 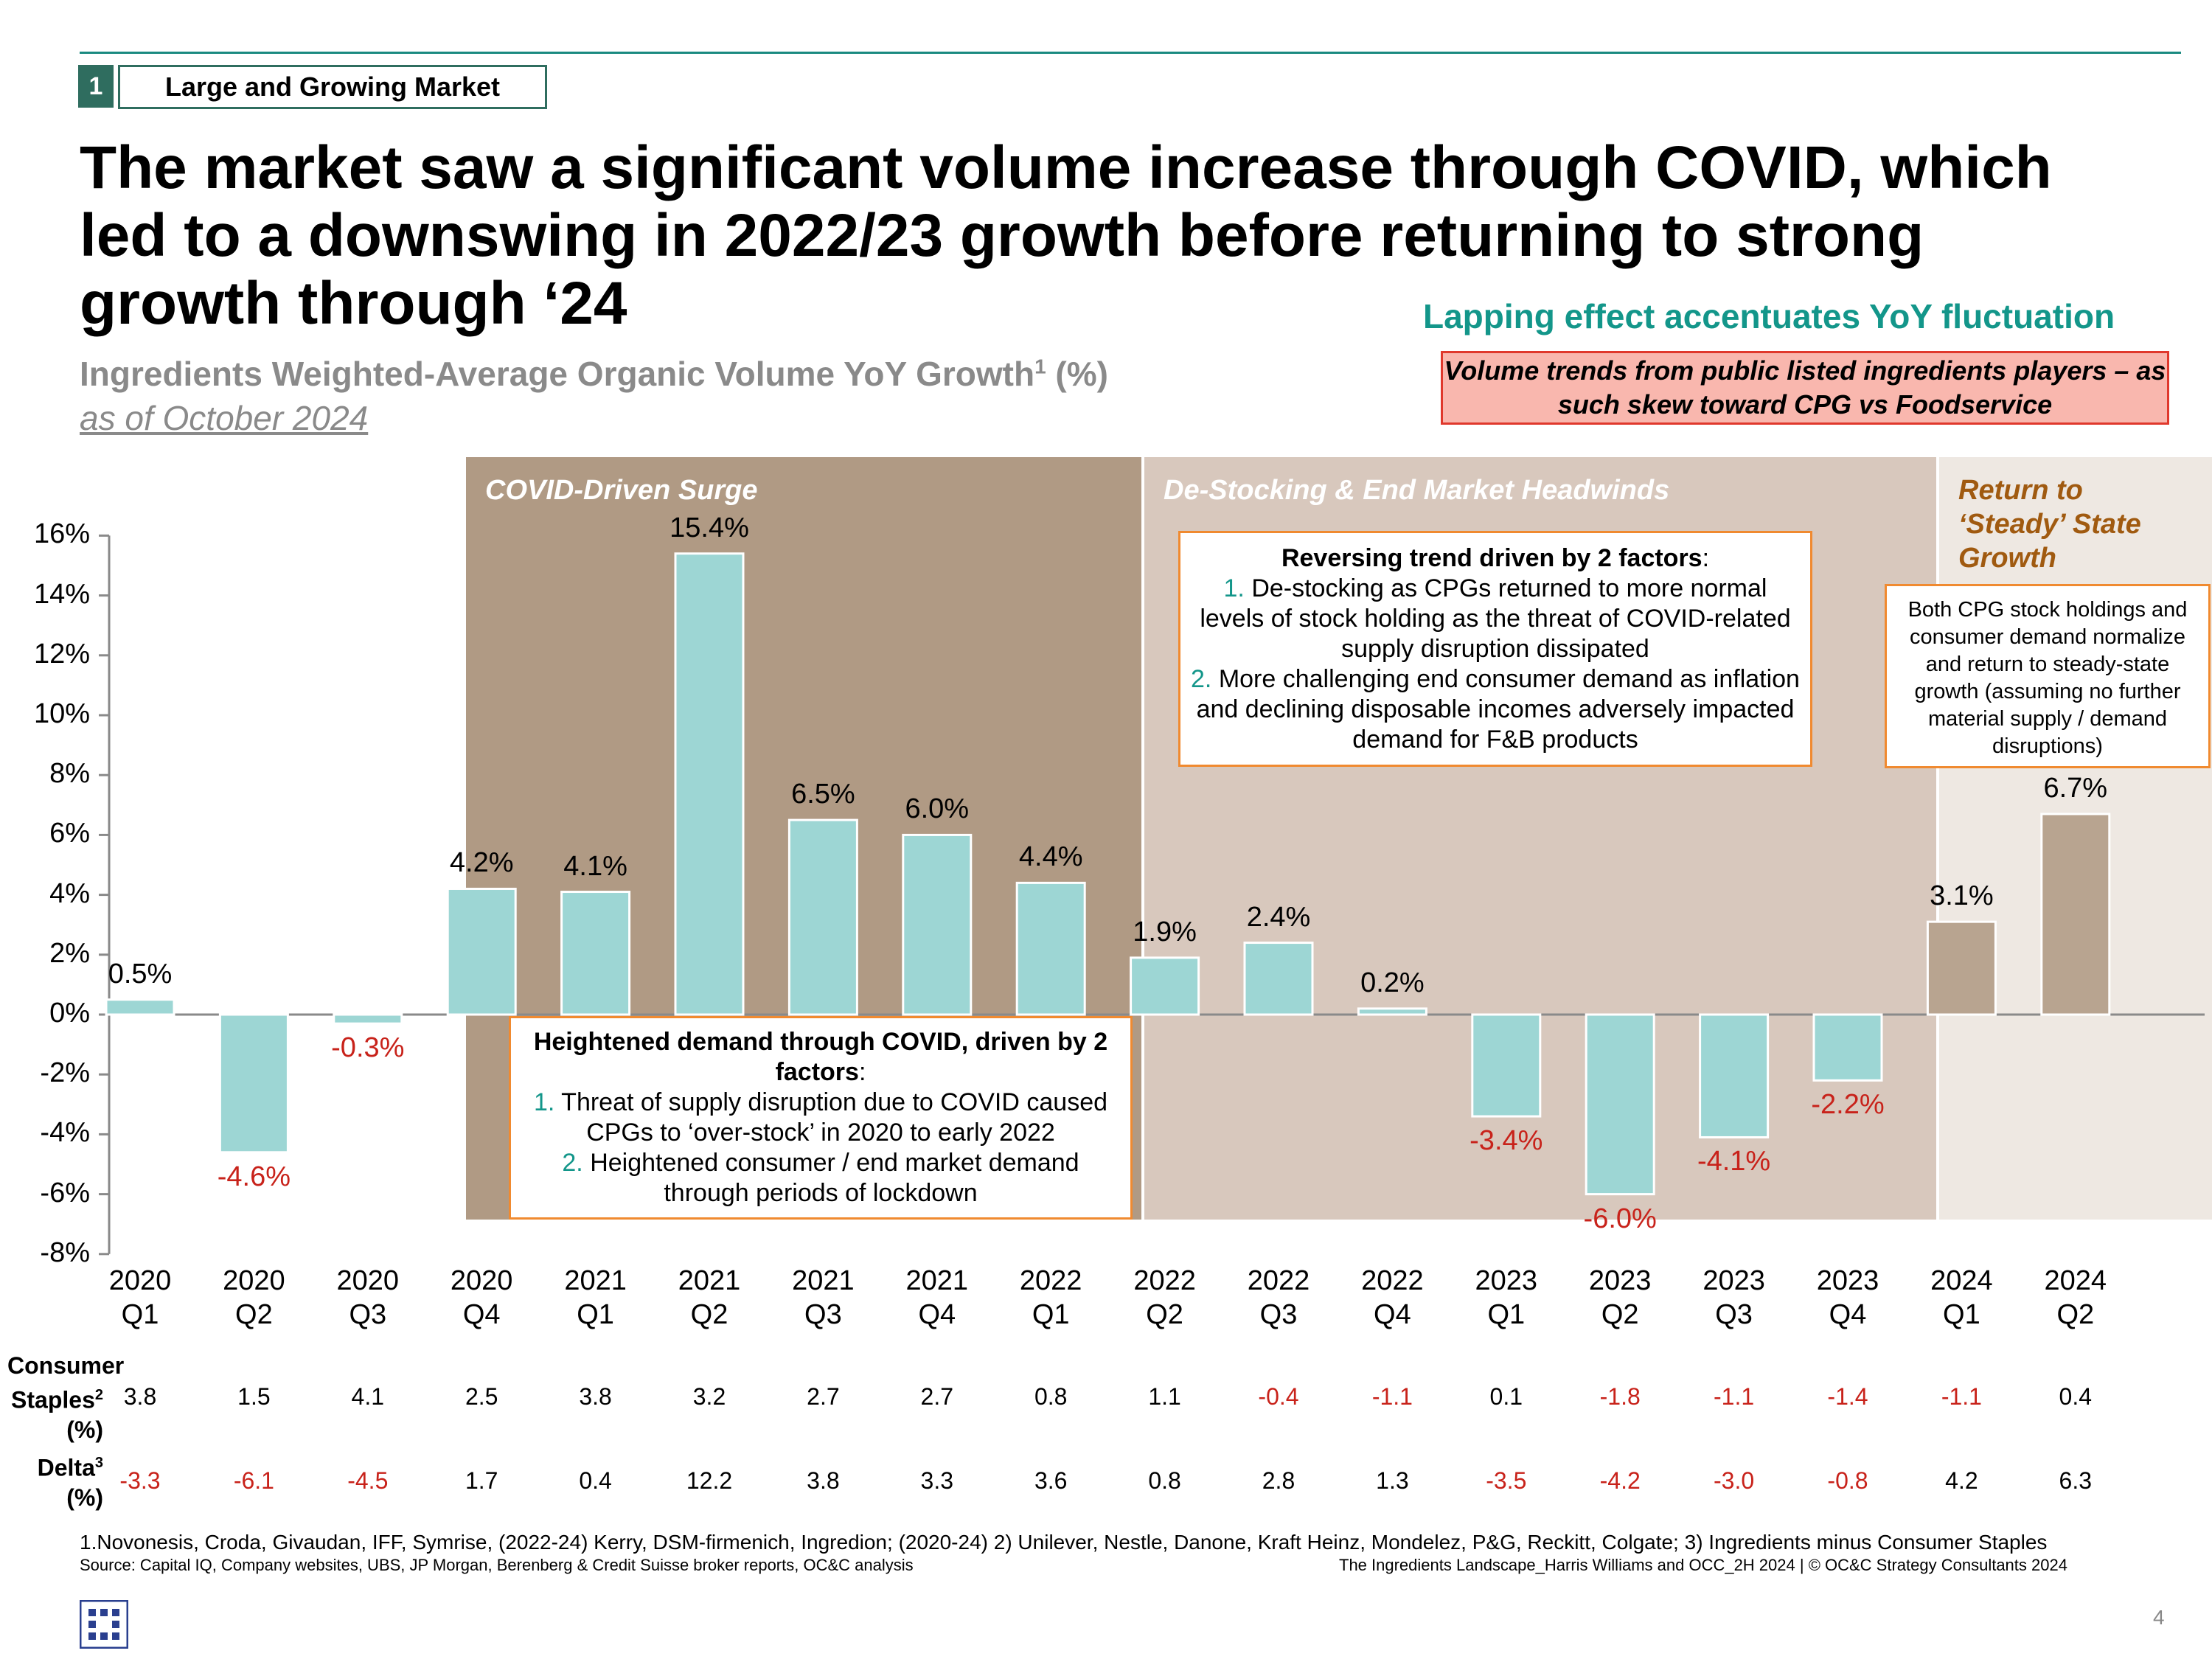 I want to click on bar-value-label: -4.1%, so click(x=1734, y=1162).